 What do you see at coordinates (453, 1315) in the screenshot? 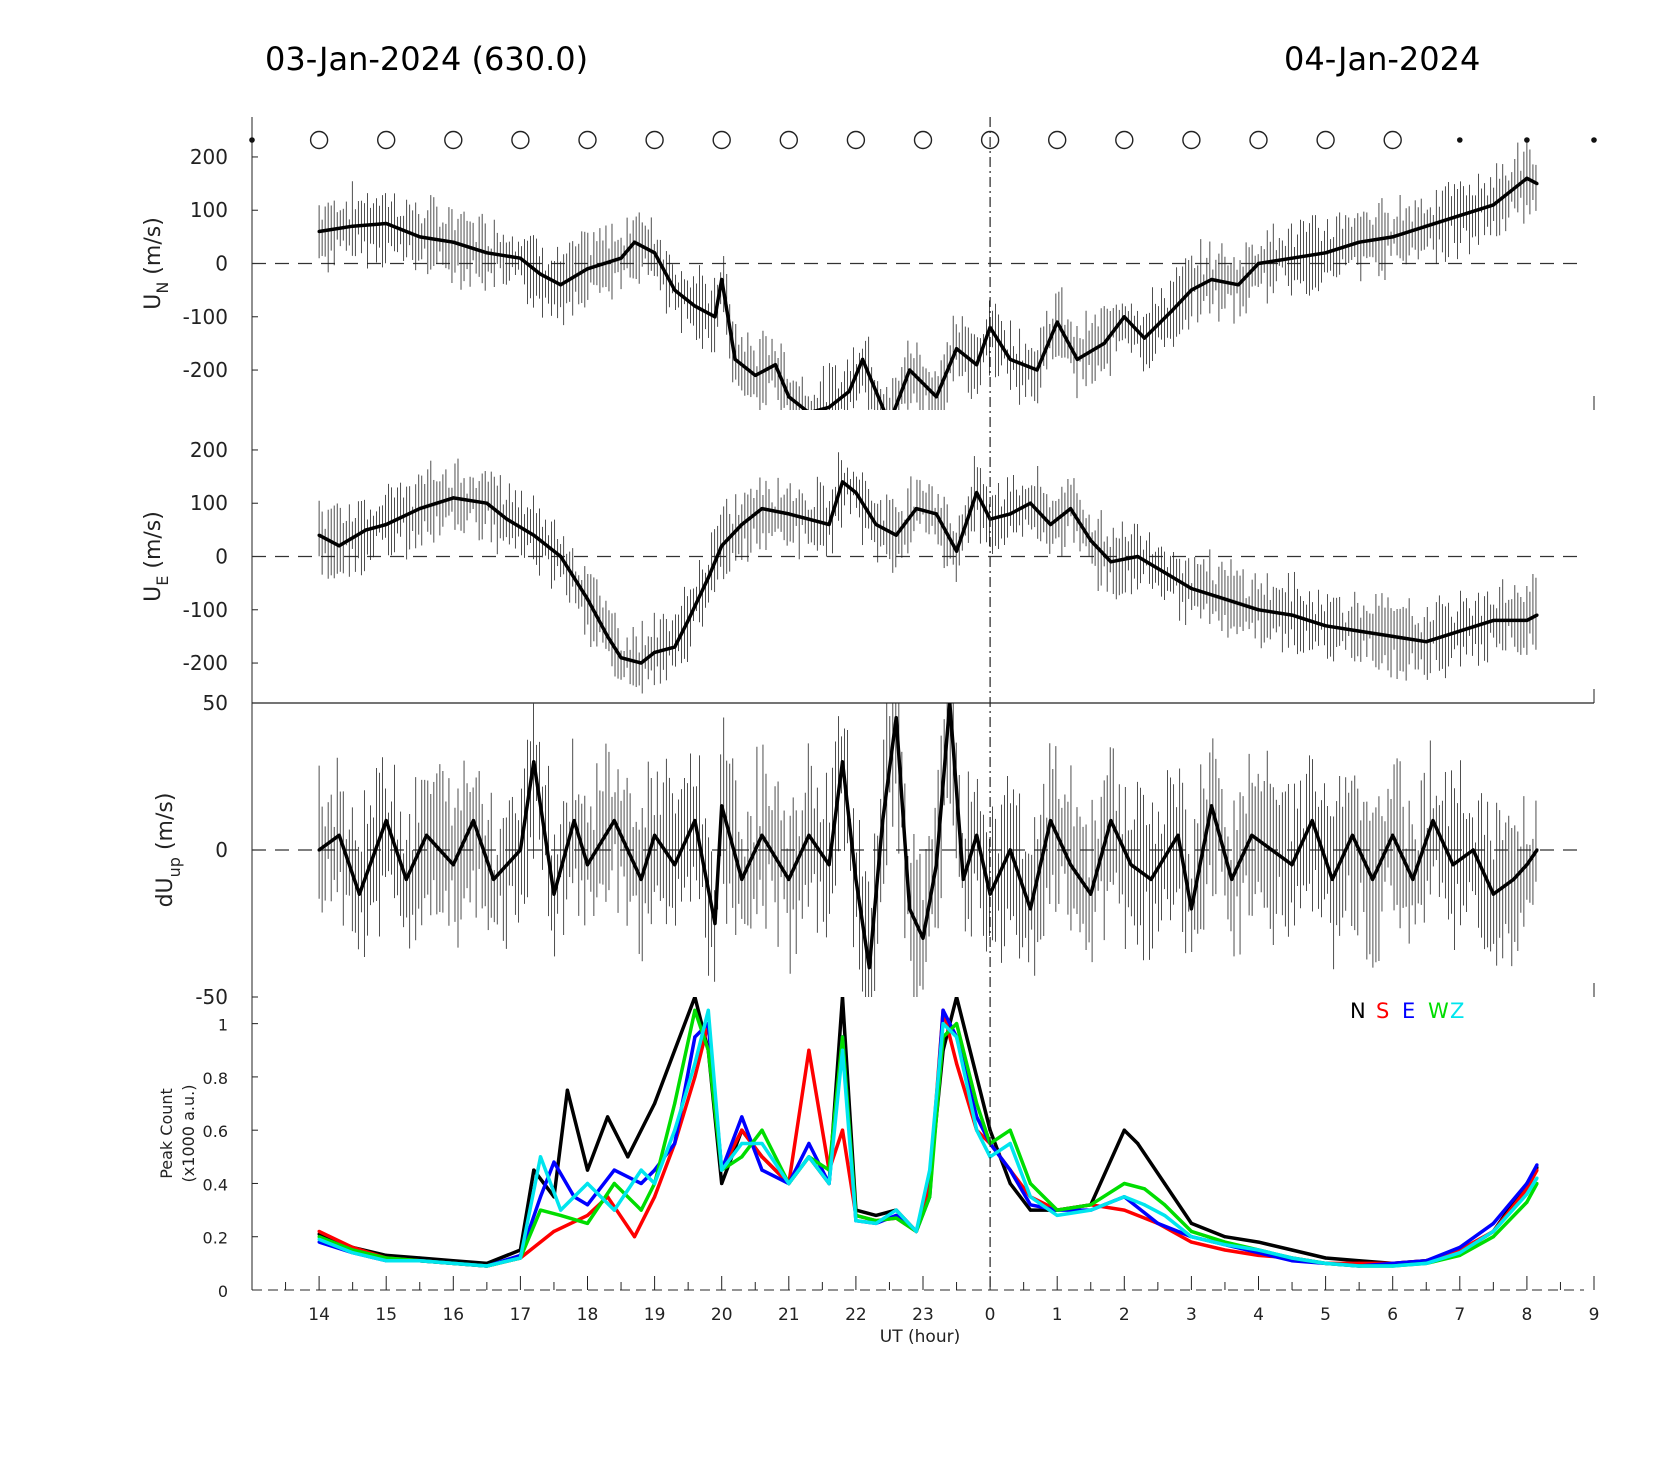
I see `x-tick-label: 16` at bounding box center [453, 1315].